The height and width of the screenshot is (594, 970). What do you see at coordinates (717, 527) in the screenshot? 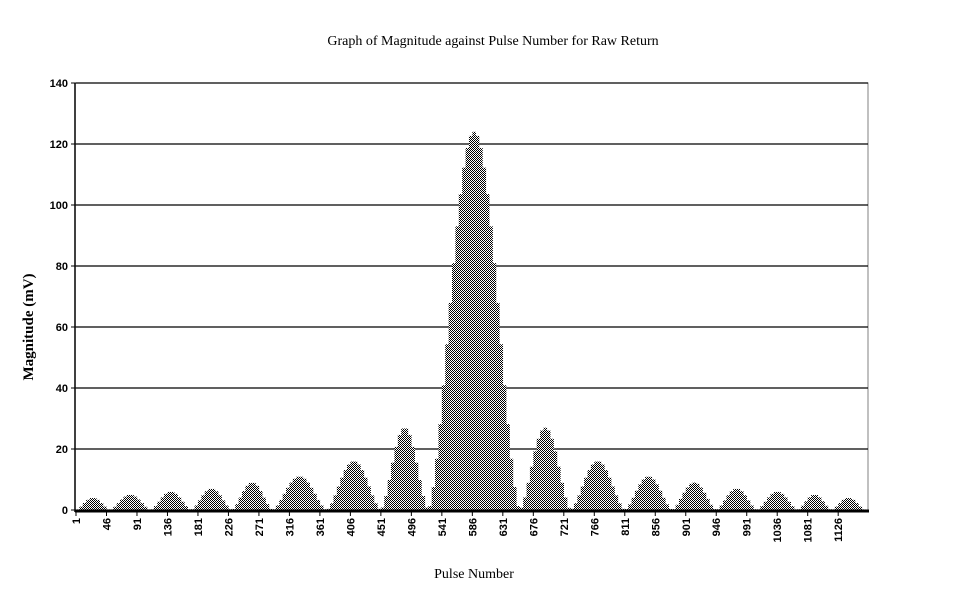
I see `x-tick-label: 946` at bounding box center [717, 527].